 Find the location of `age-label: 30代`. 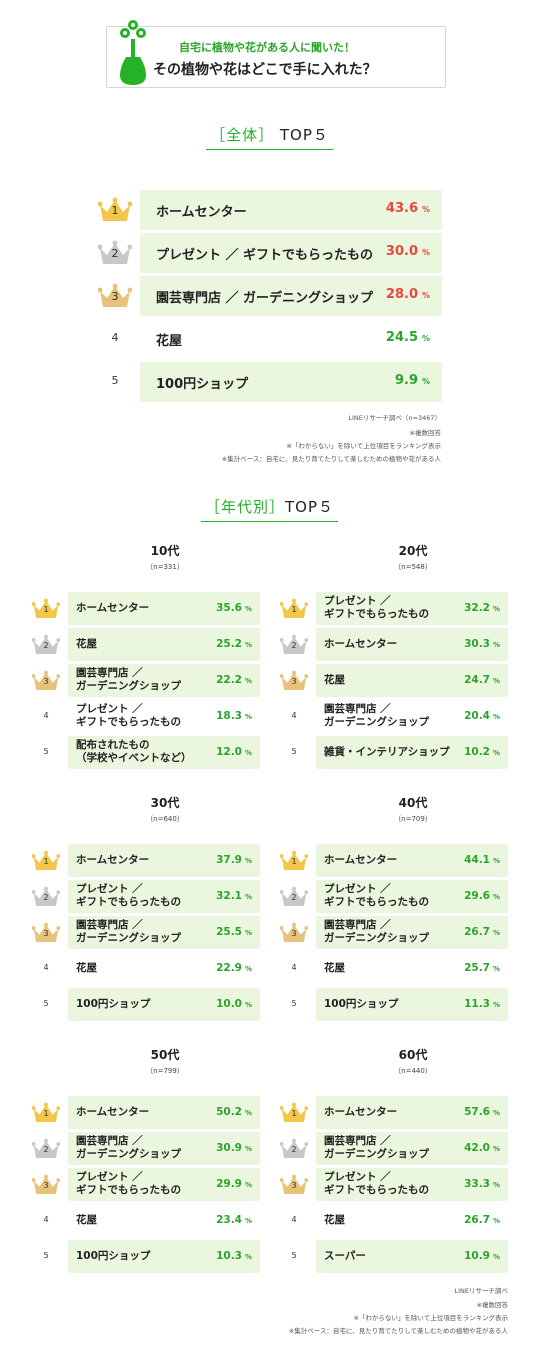

age-label: 30代 is located at coordinates (165, 803).